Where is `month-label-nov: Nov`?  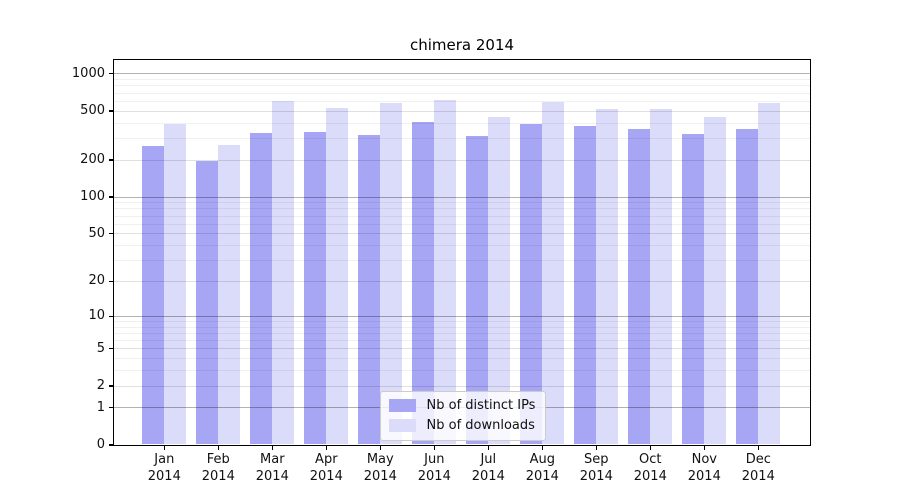
month-label-nov: Nov is located at coordinates (704, 459).